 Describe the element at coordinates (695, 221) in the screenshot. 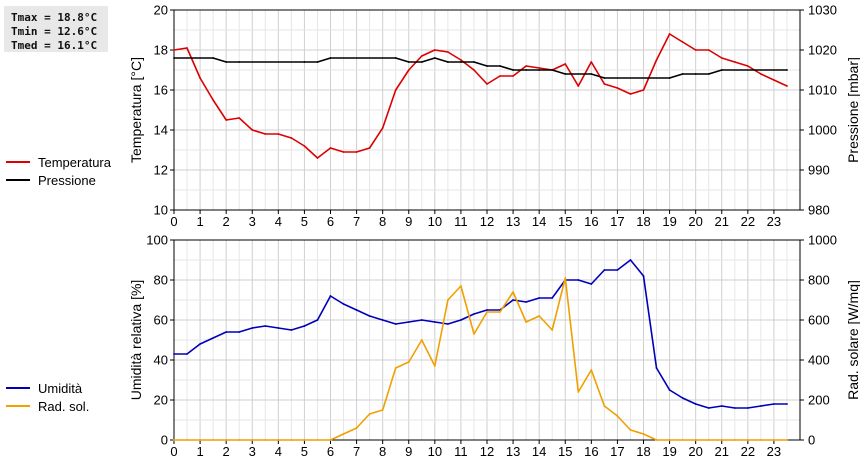

I see `x-tick-label: 20` at that location.